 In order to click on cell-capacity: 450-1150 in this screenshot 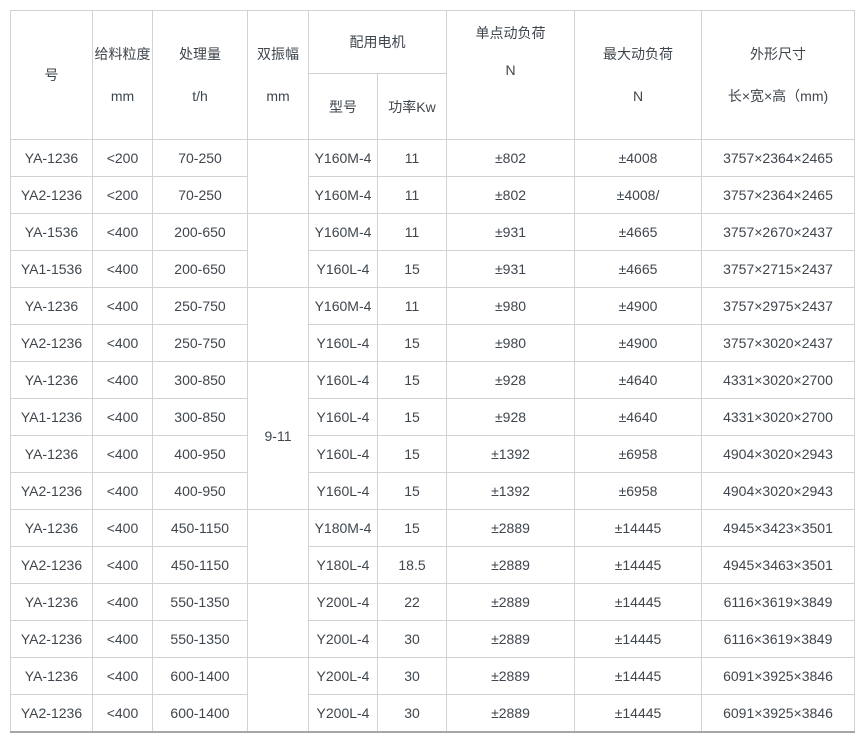, I will do `click(200, 565)`.